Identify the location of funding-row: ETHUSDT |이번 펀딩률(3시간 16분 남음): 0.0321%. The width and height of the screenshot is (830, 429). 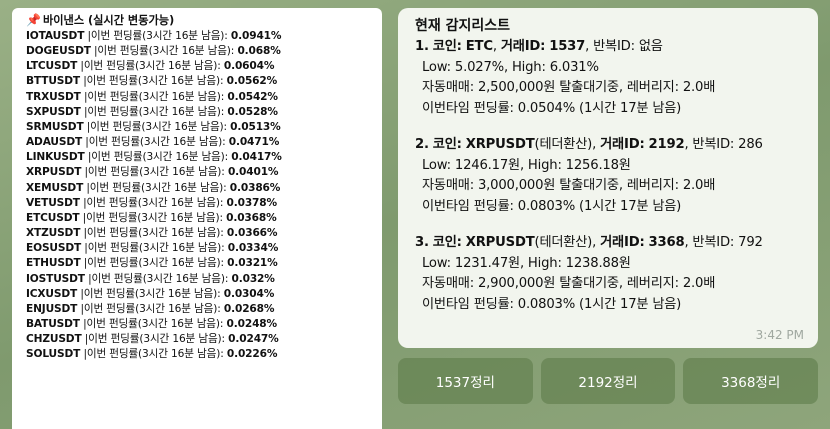
(199, 263).